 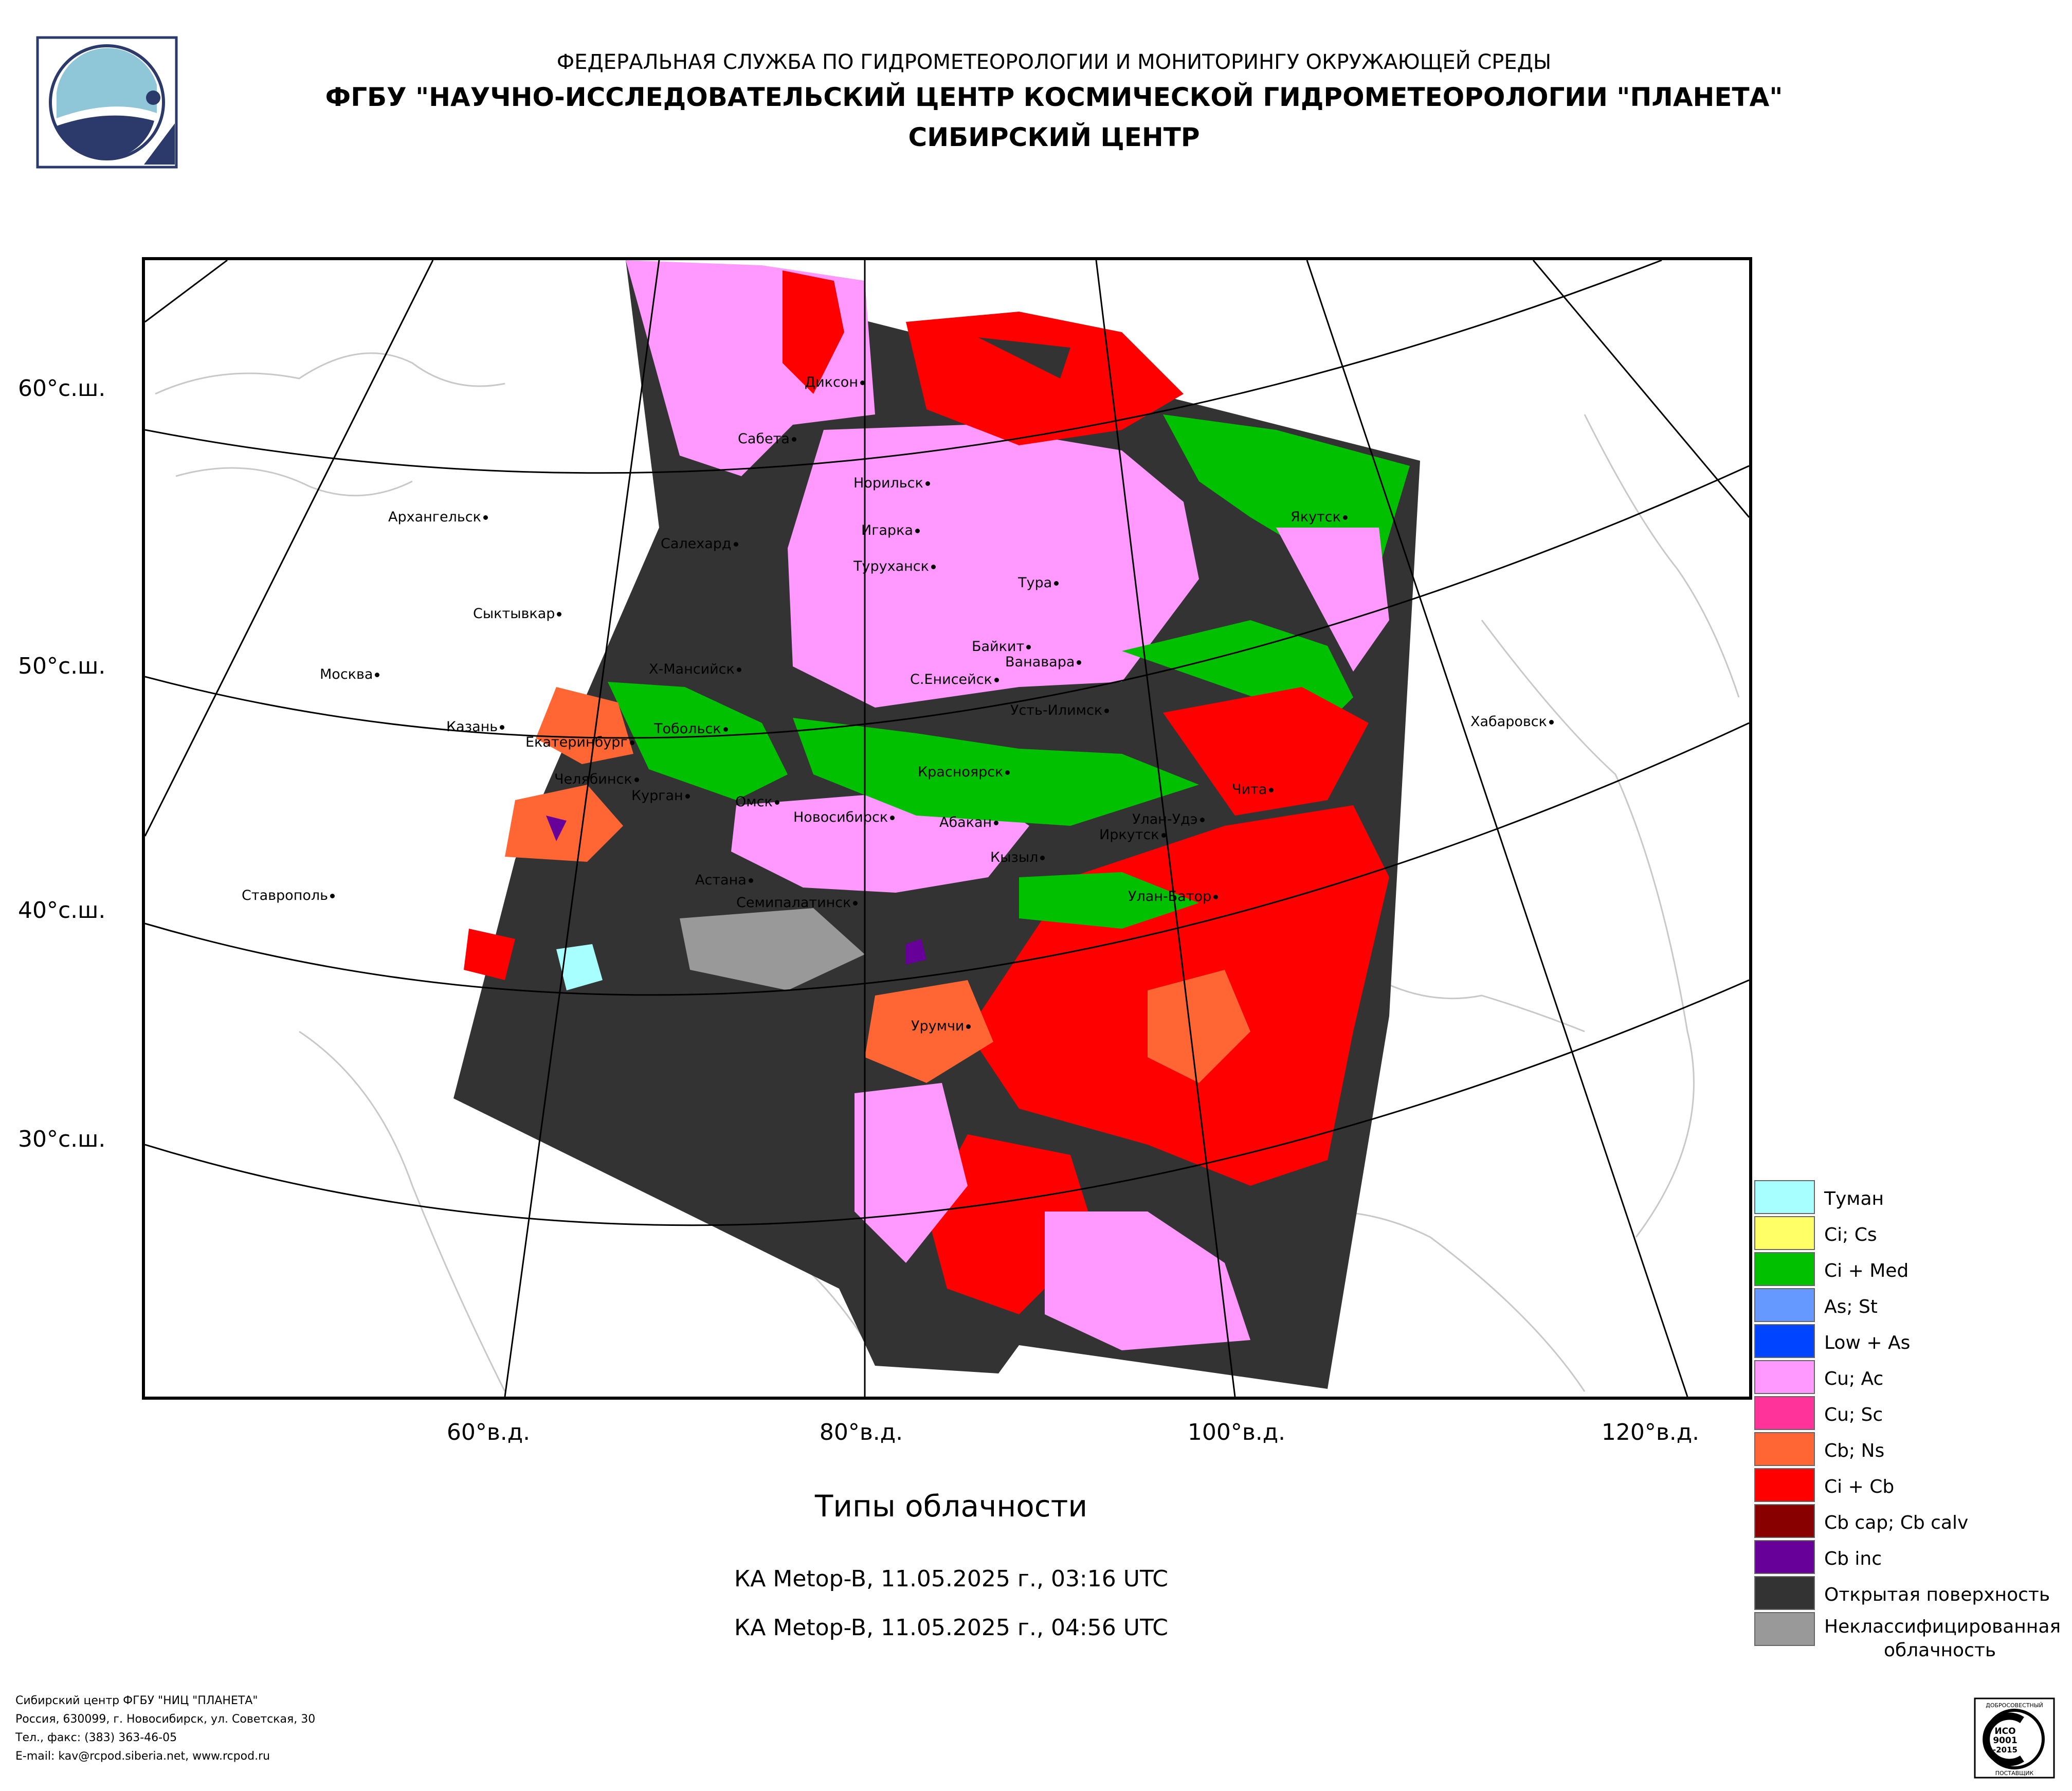 What do you see at coordinates (2004, 1731) in the screenshot?
I see `iso-badge-line1: ИСО` at bounding box center [2004, 1731].